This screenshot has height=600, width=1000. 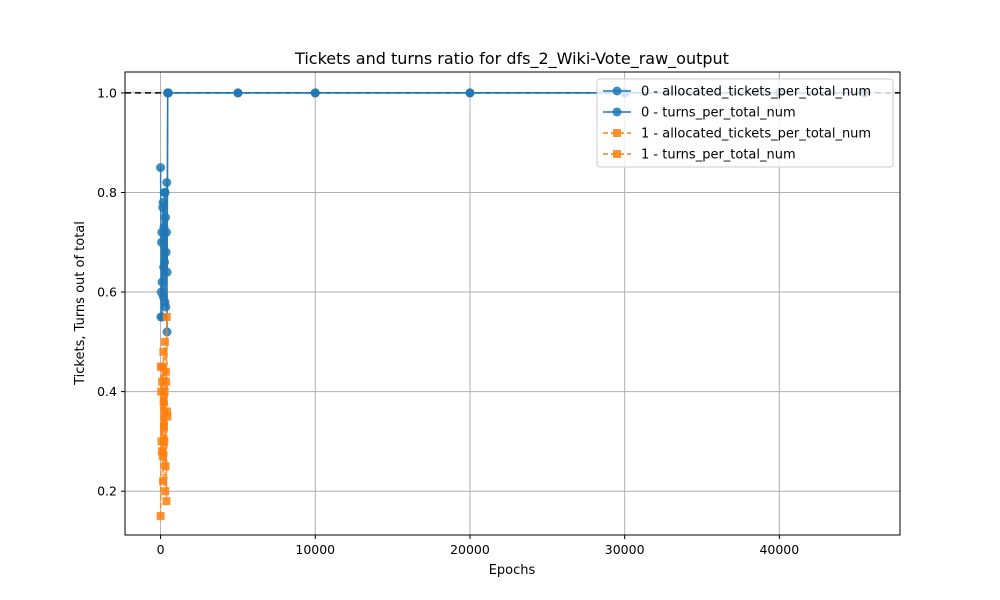 I want to click on legend-label: 1 - allocated_tickets_per_total_num, so click(x=756, y=134).